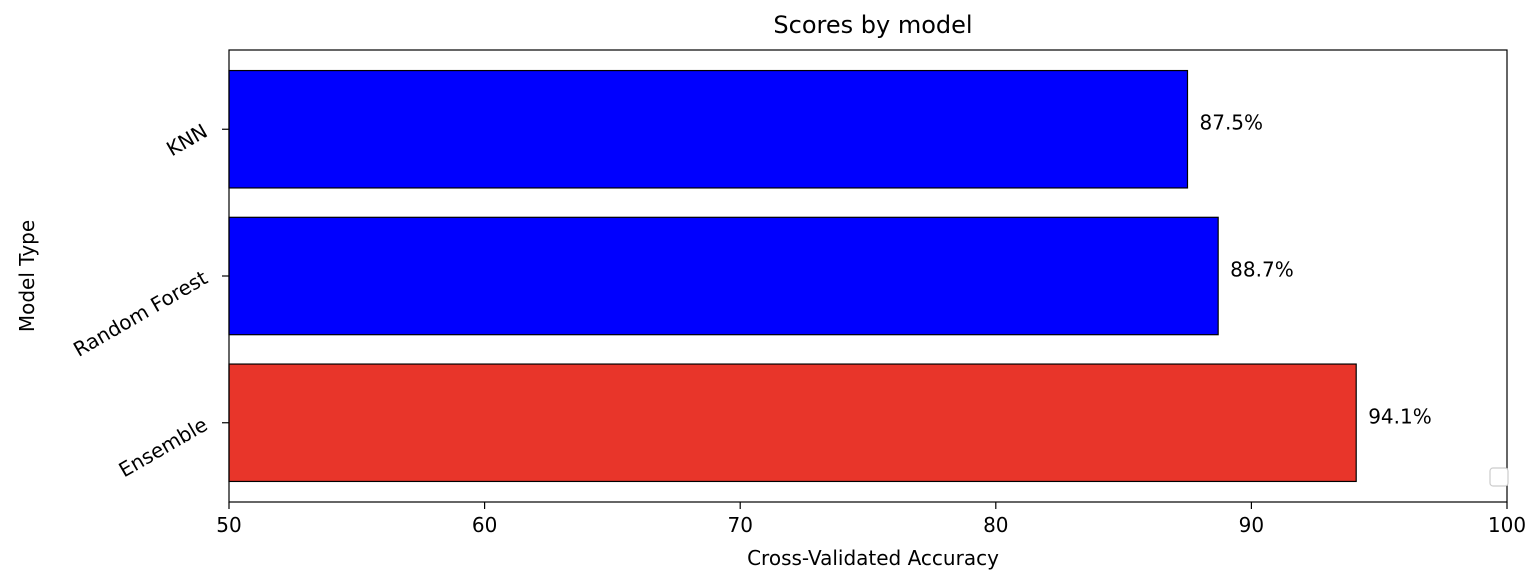 The image size is (1540, 582). I want to click on y-axis-label: Model Type, so click(27, 276).